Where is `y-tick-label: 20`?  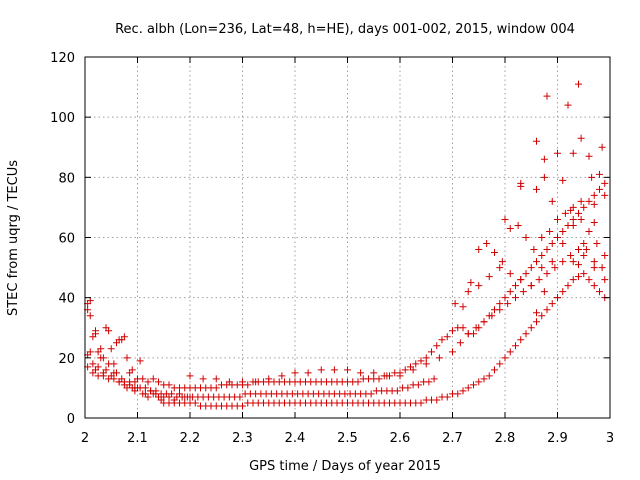
y-tick-label: 20 is located at coordinates (66, 359).